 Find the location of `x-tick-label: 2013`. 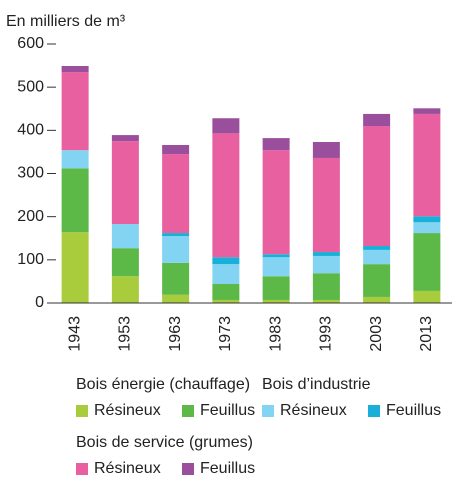

x-tick-label: 2013 is located at coordinates (426, 334).